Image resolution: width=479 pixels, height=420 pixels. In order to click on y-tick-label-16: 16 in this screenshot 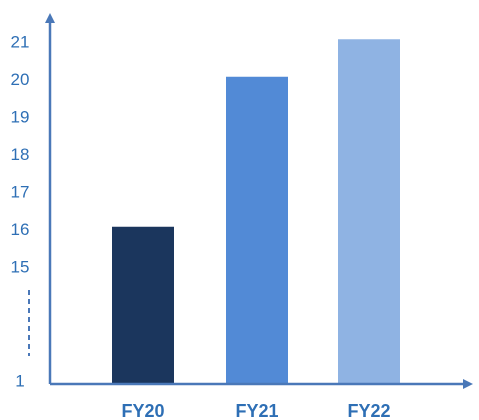, I will do `click(20, 229)`.